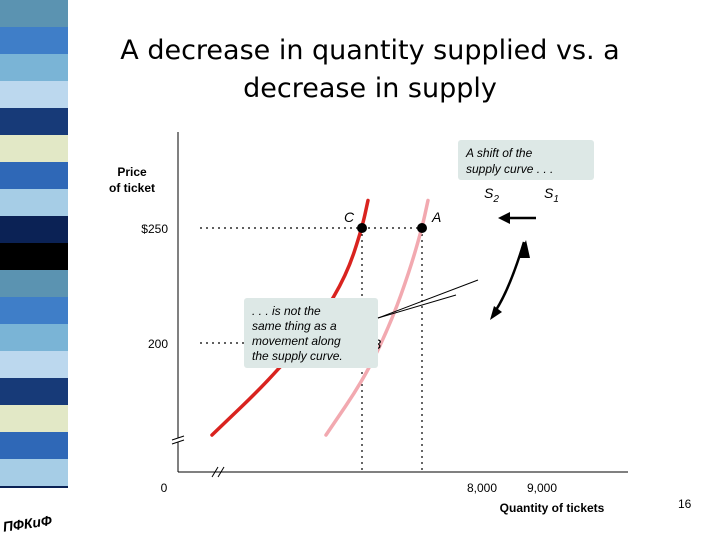  Describe the element at coordinates (158, 344) in the screenshot. I see `y-tick-label: 200` at that location.